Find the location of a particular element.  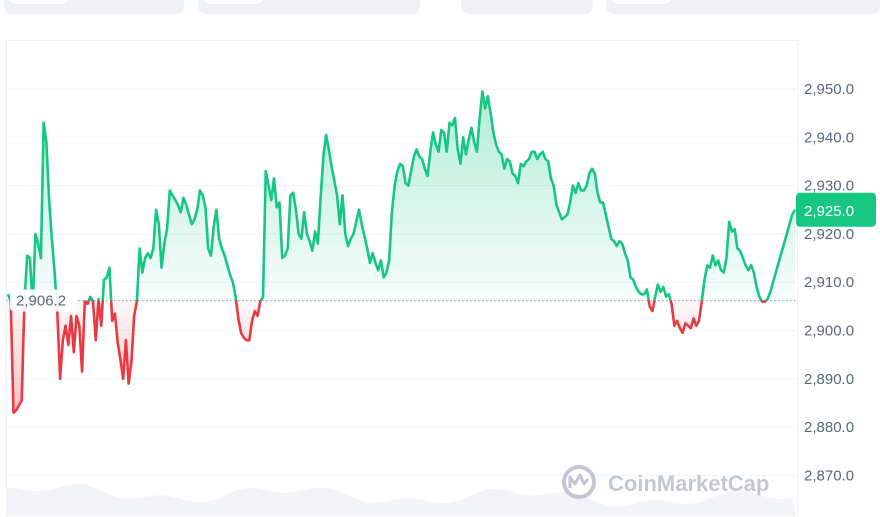

reference-badge: 2,906.2 is located at coordinates (43, 300).